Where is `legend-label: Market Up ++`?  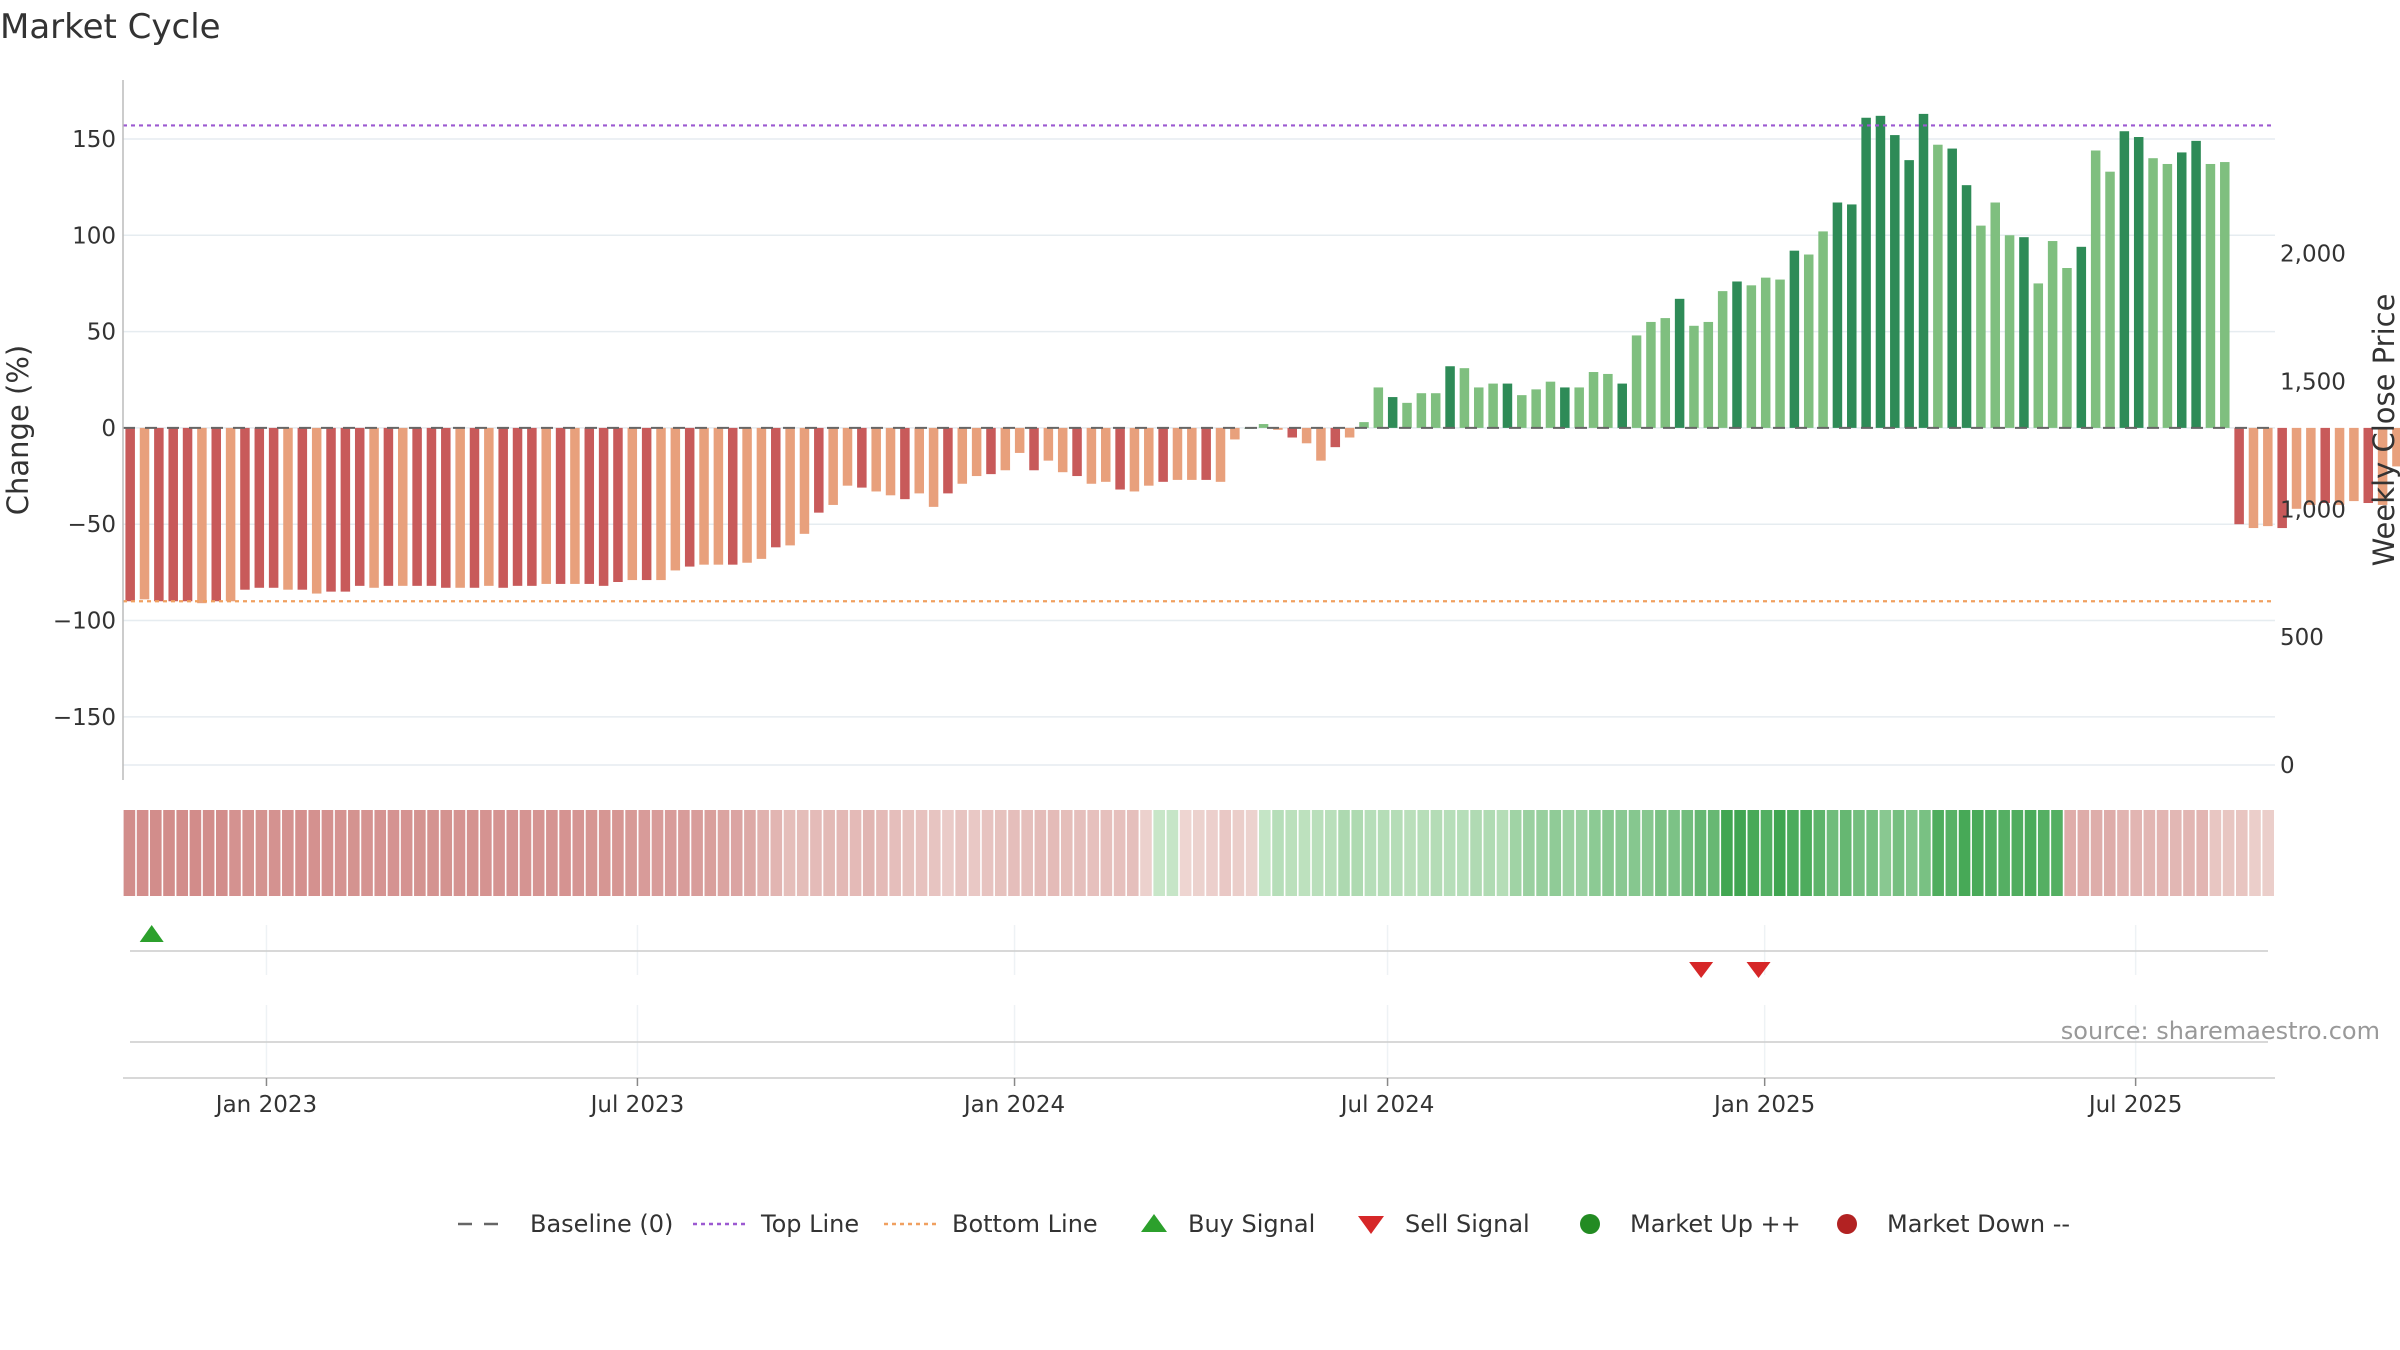 legend-label: Market Up ++ is located at coordinates (1715, 1224).